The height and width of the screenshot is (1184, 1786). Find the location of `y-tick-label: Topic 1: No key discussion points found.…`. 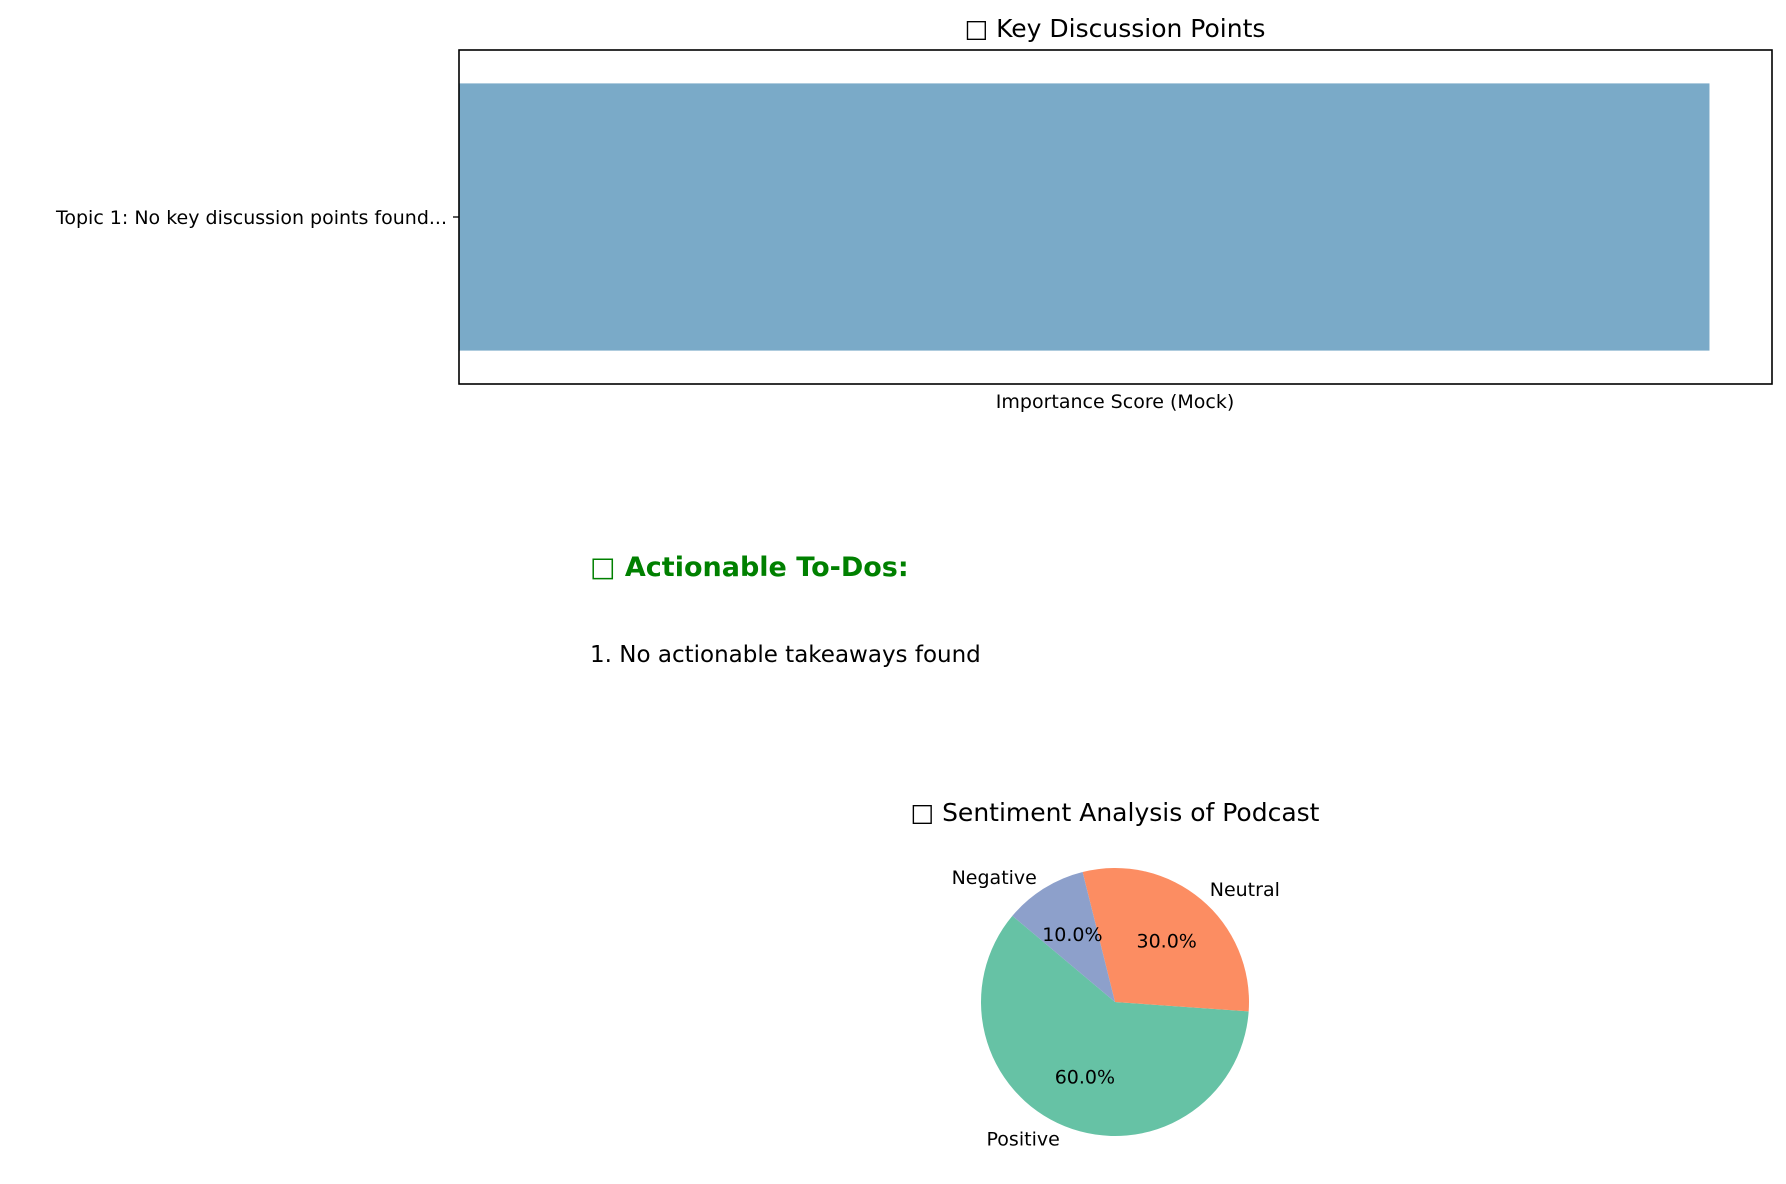

y-tick-label: Topic 1: No key discussion points found.… is located at coordinates (251, 218).